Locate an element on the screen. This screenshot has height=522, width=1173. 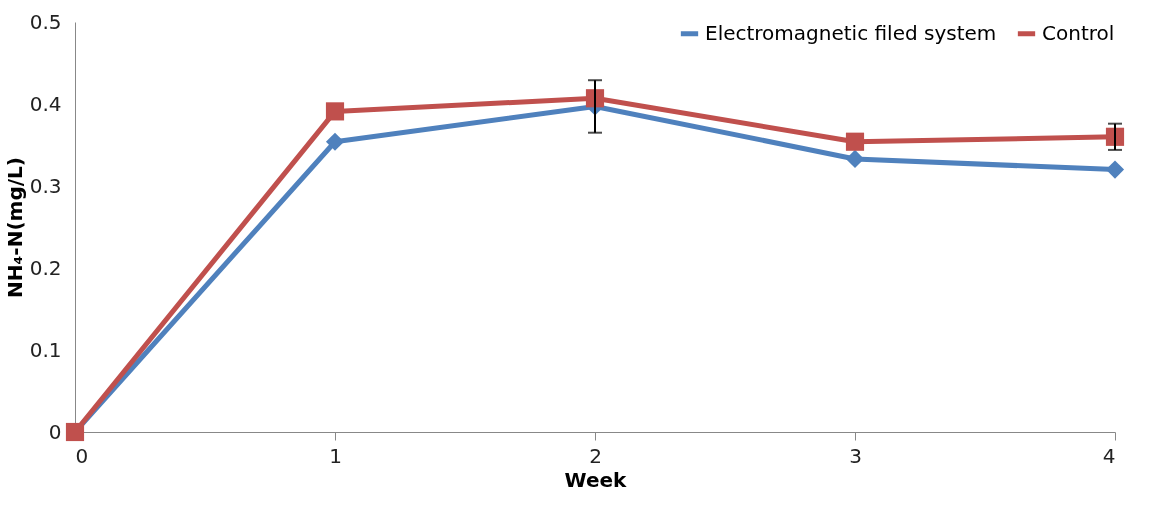
x-tick-label: 4 is located at coordinates (1109, 455).